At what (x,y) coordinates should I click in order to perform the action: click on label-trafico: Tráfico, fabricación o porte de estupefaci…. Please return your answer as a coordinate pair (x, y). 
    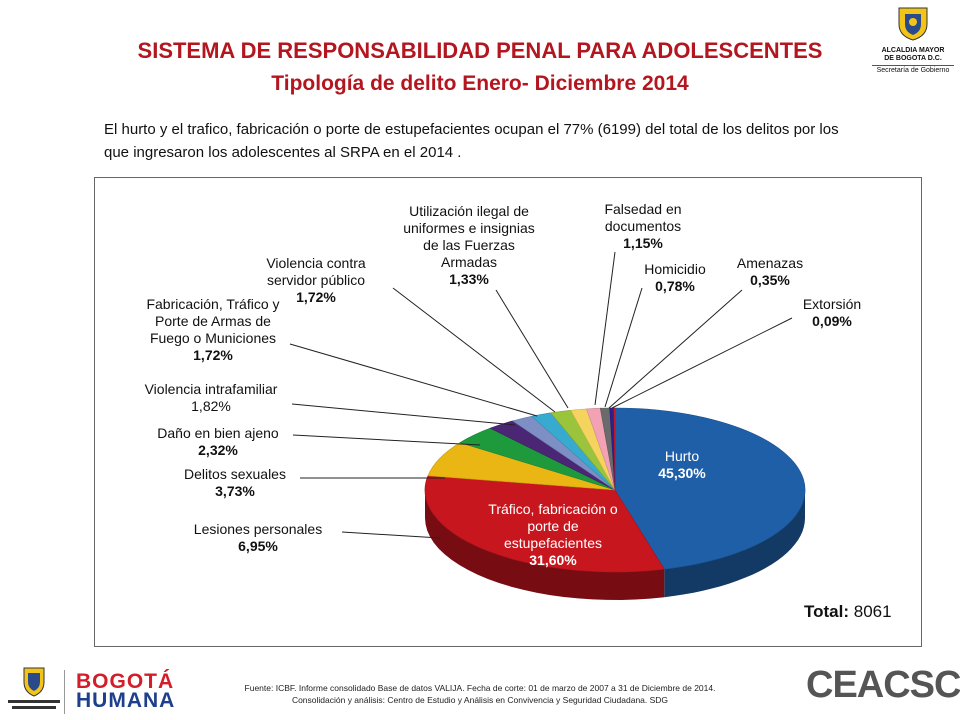
    Looking at the image, I should click on (553, 534).